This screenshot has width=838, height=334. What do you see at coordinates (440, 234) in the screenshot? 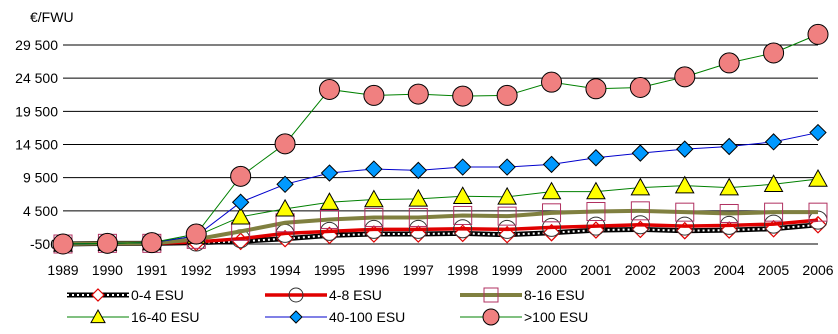
I see `series-0-4-esu` at bounding box center [440, 234].